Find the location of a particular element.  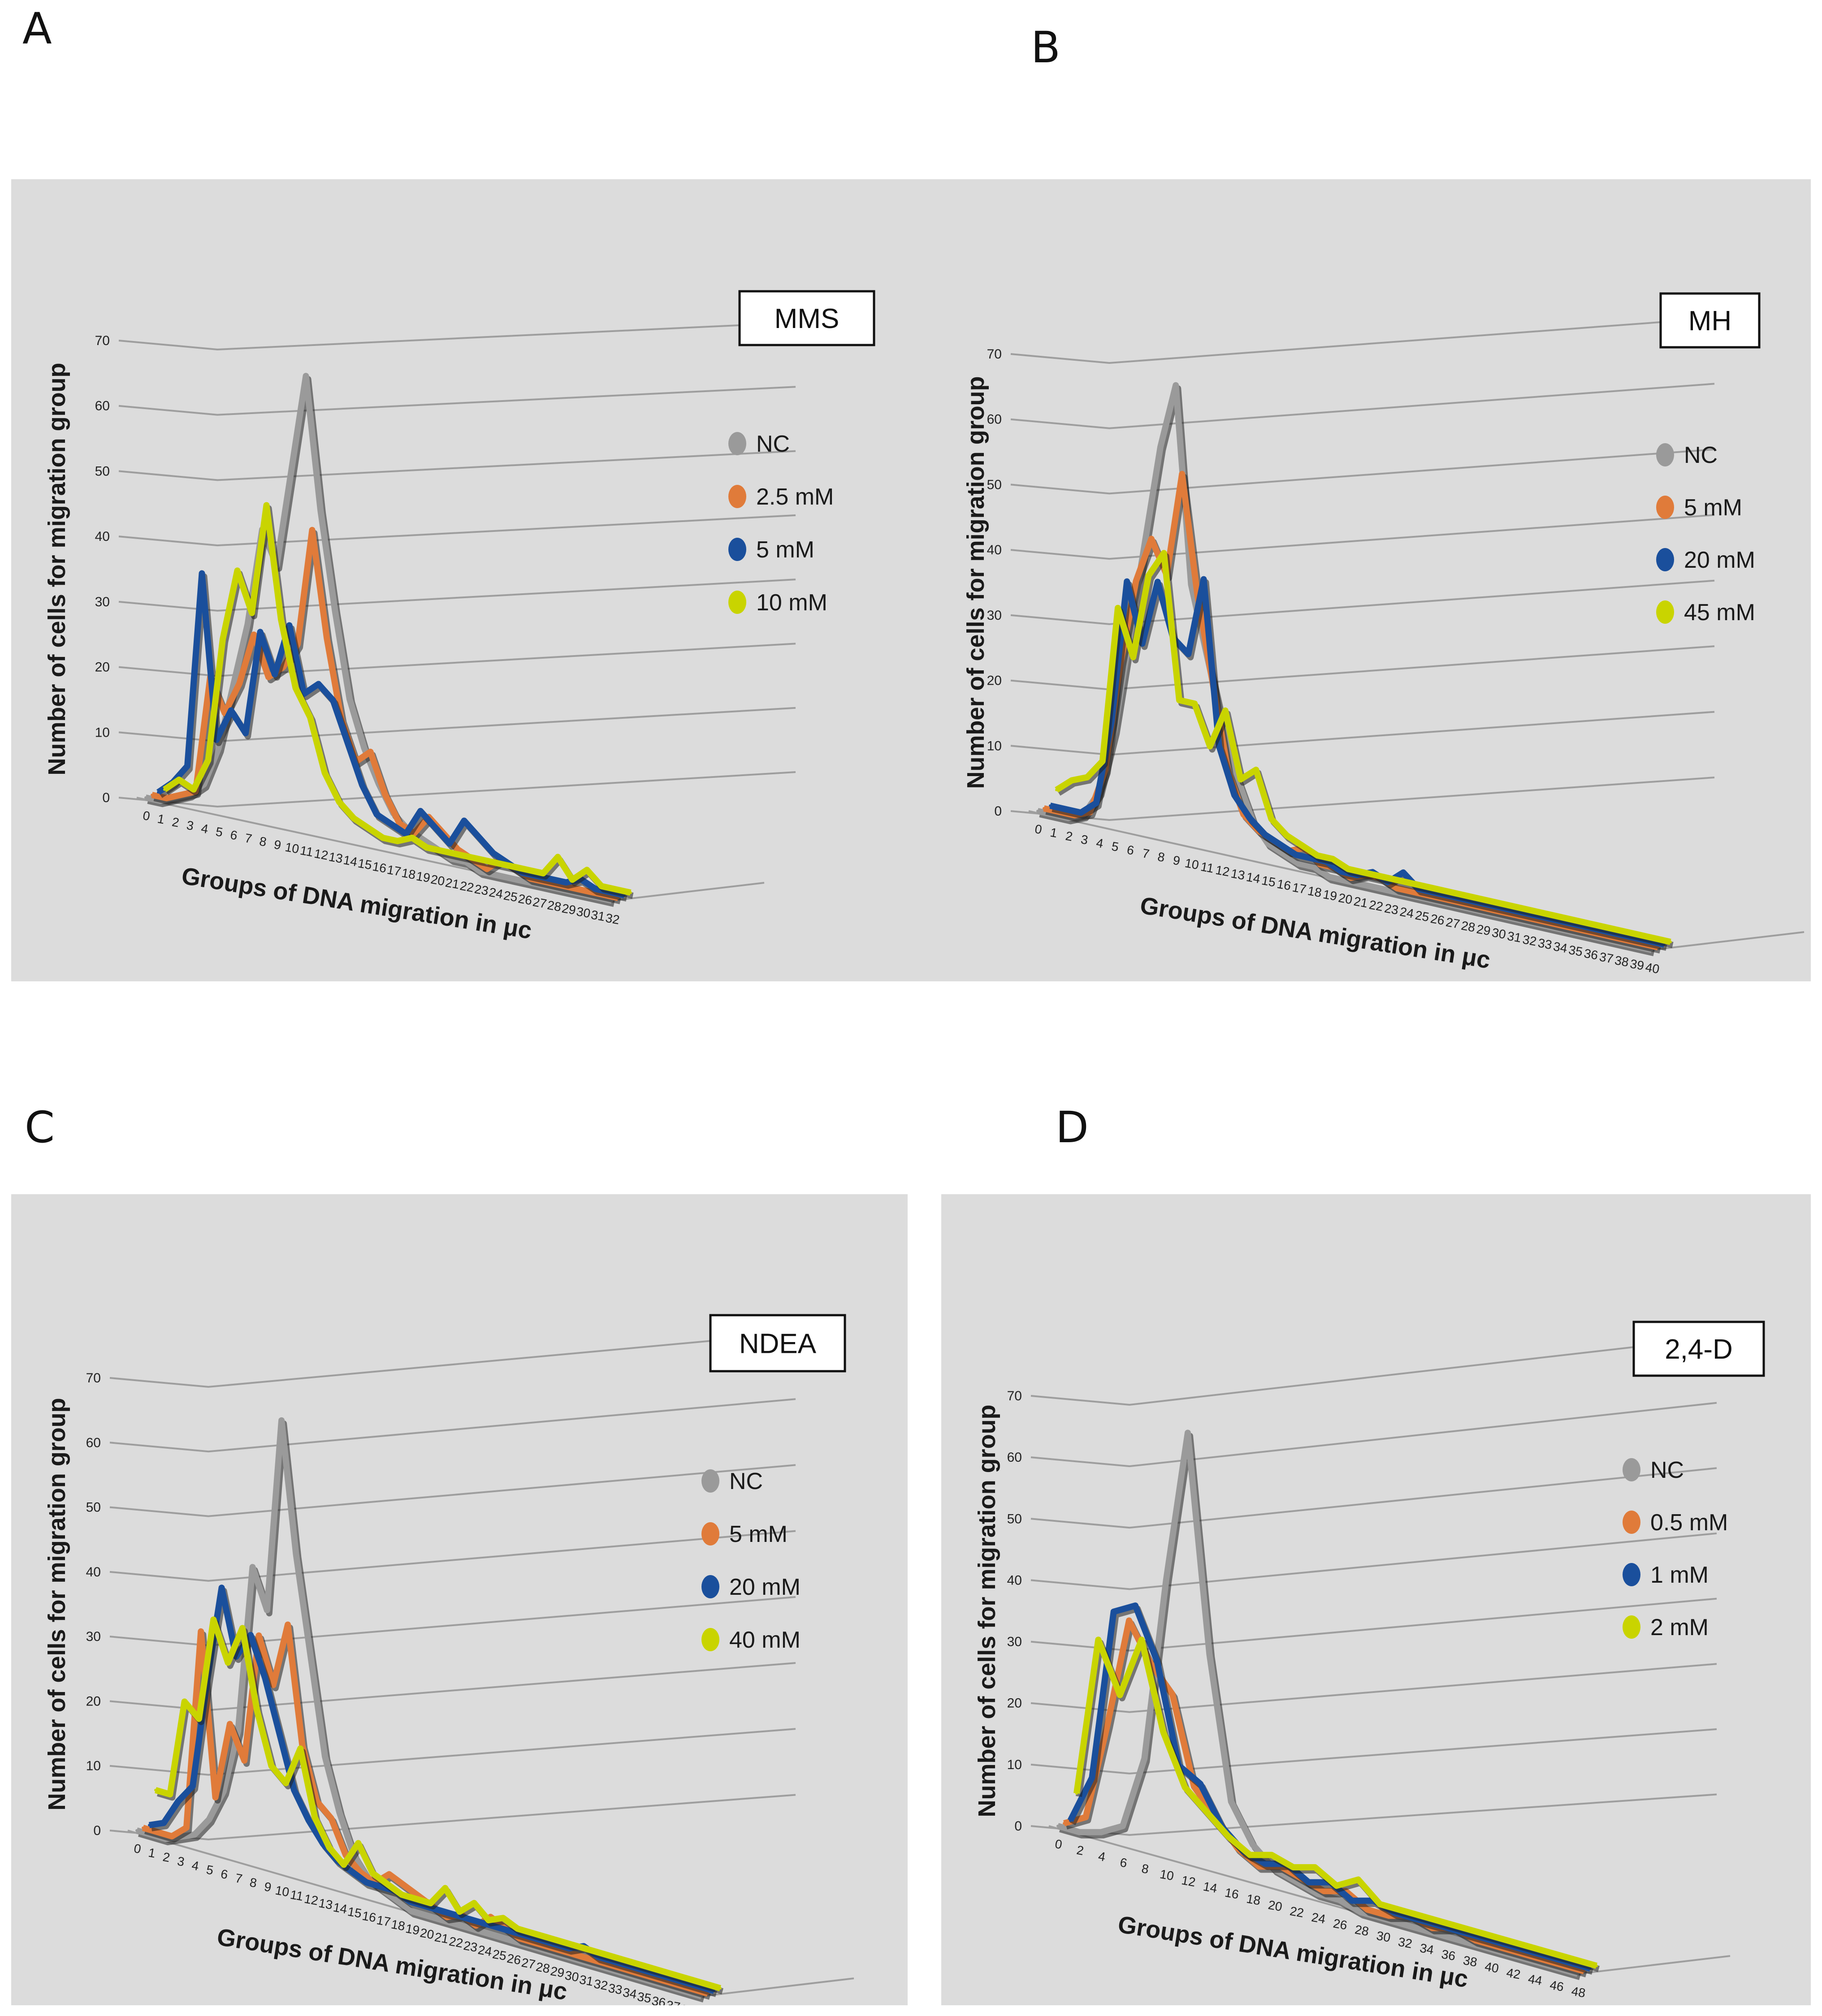

xtick-label-23: 23 is located at coordinates (471, 1947).